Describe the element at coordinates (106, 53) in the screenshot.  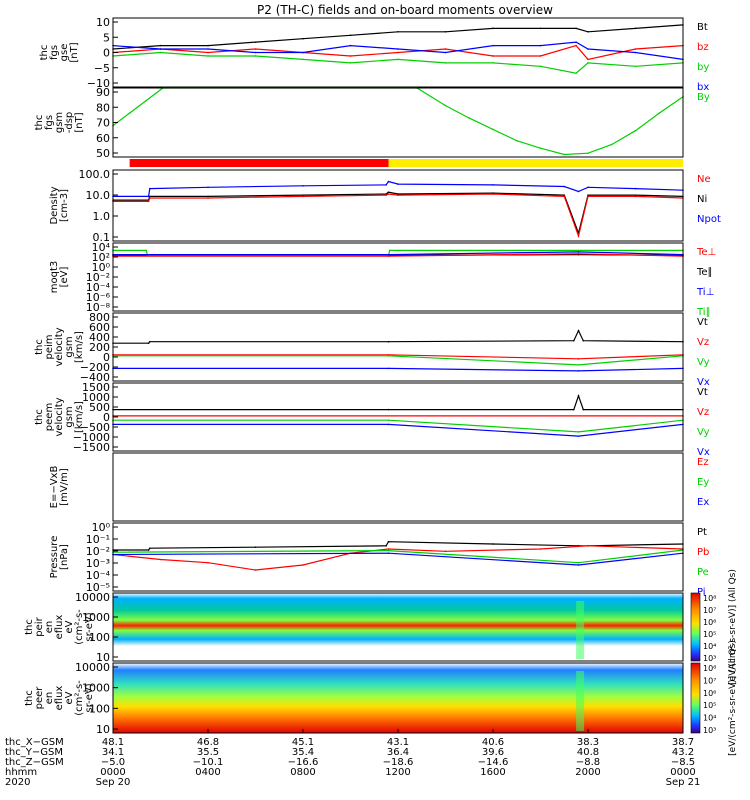
I see `y-tick-label: 0` at that location.